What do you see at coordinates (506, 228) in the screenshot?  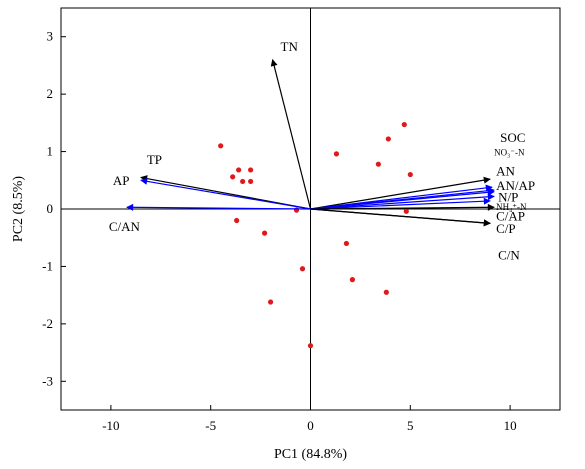 I see `vector-label: C/P` at bounding box center [506, 228].